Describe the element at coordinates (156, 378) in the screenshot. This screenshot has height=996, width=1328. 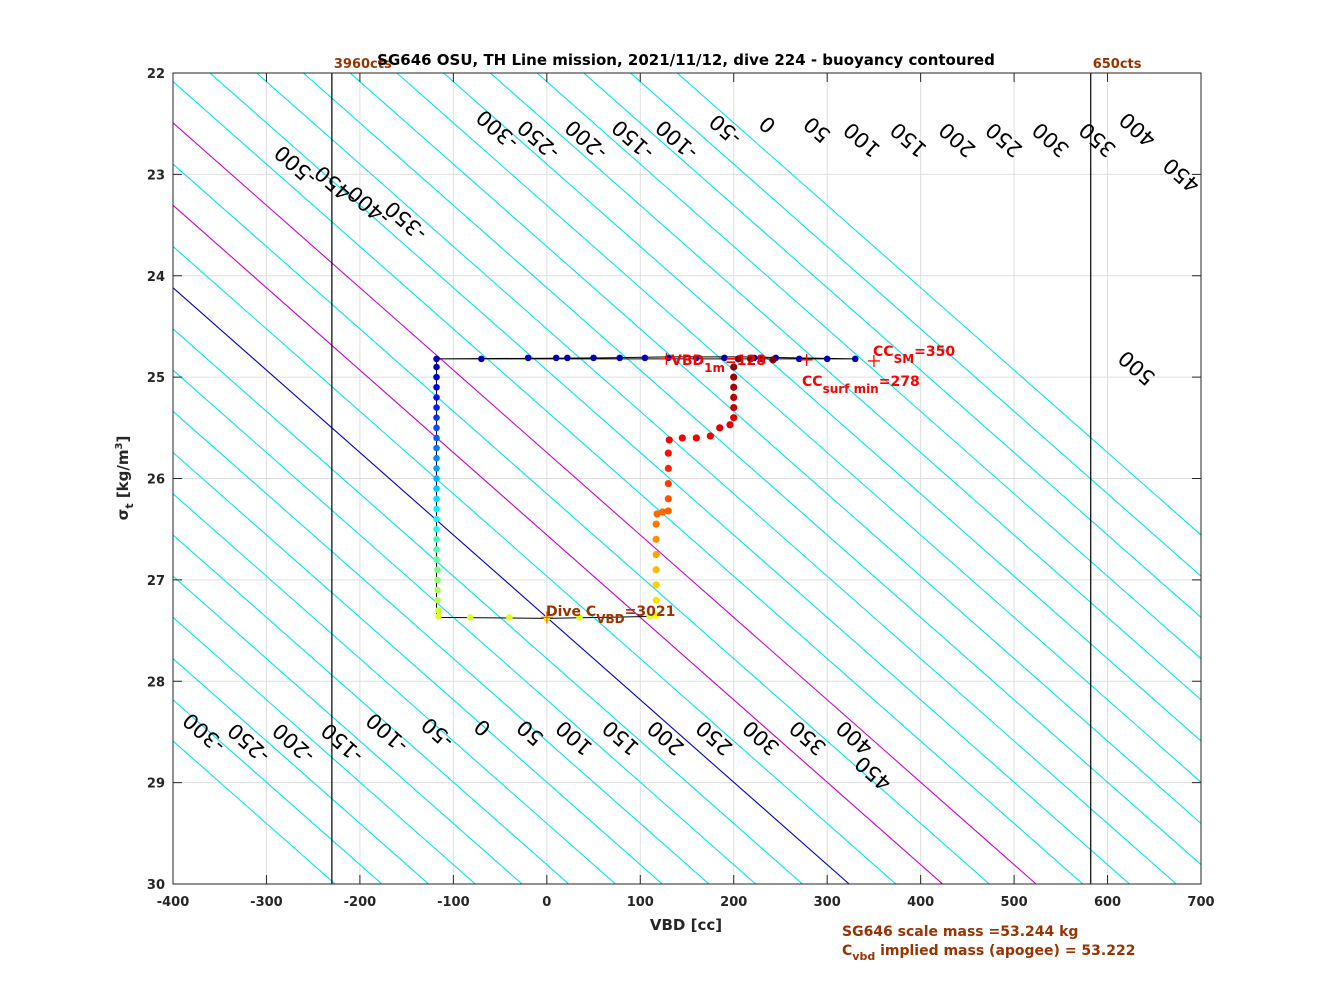
I see `y-tick-label: 25` at that location.